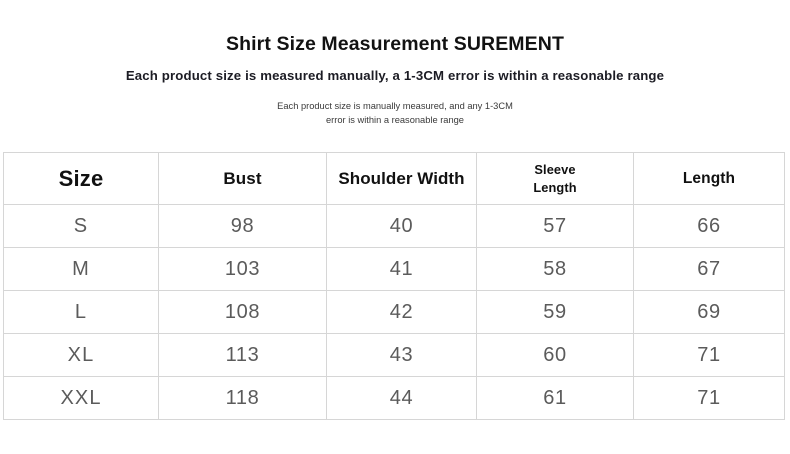  I want to click on cell-shoulder-width: 44, so click(401, 398).